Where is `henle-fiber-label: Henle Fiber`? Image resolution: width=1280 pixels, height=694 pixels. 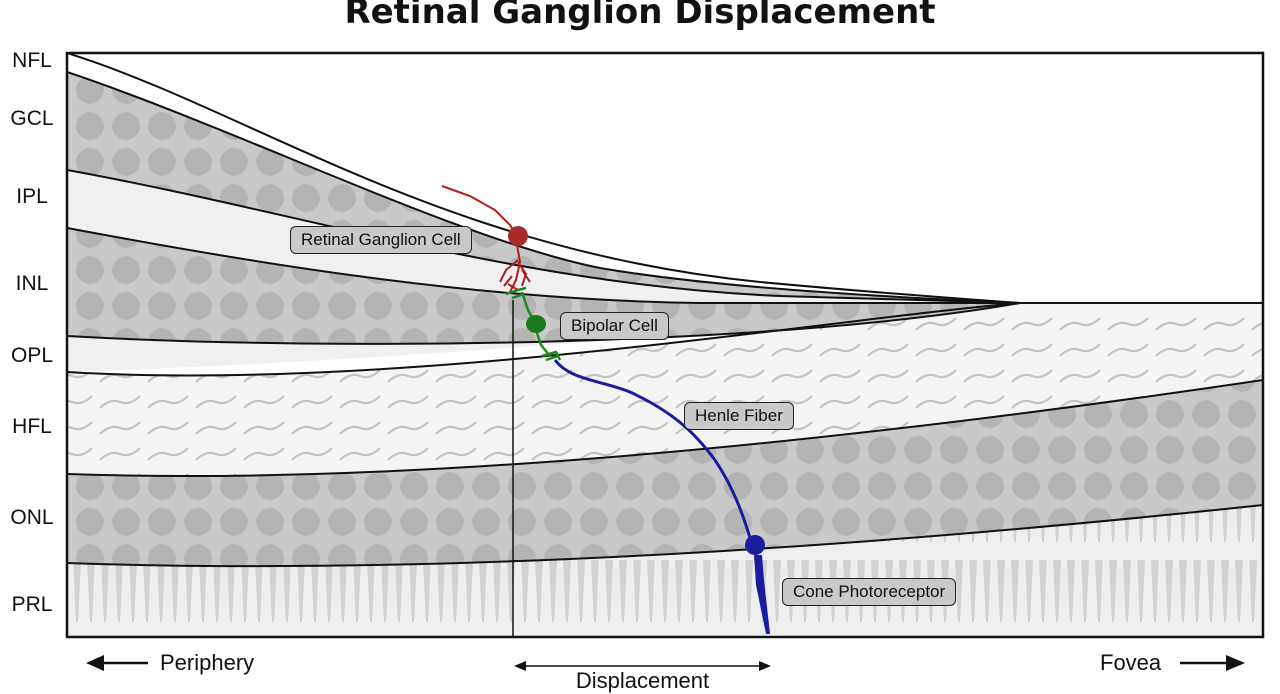 henle-fiber-label: Henle Fiber is located at coordinates (739, 416).